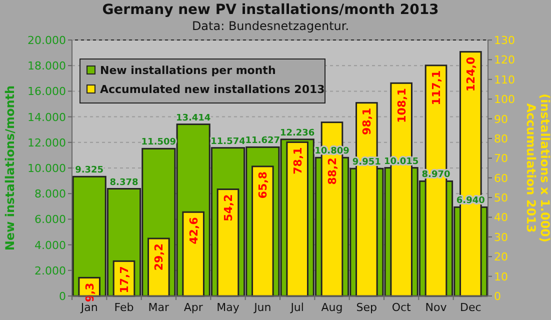 This screenshot has height=320, width=551. Describe the element at coordinates (504, 60) in the screenshot. I see `y2-tick-label: 120` at that location.